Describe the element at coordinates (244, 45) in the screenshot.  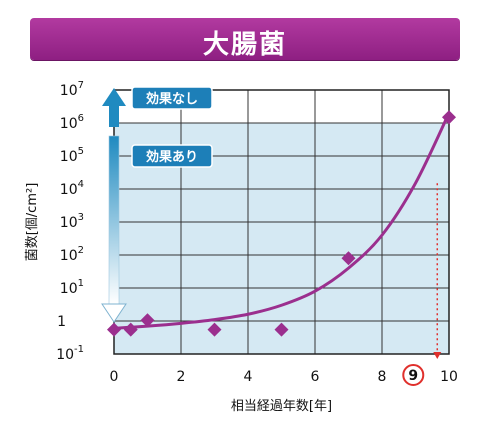
I see `chart-title: 大腸菌` at that location.